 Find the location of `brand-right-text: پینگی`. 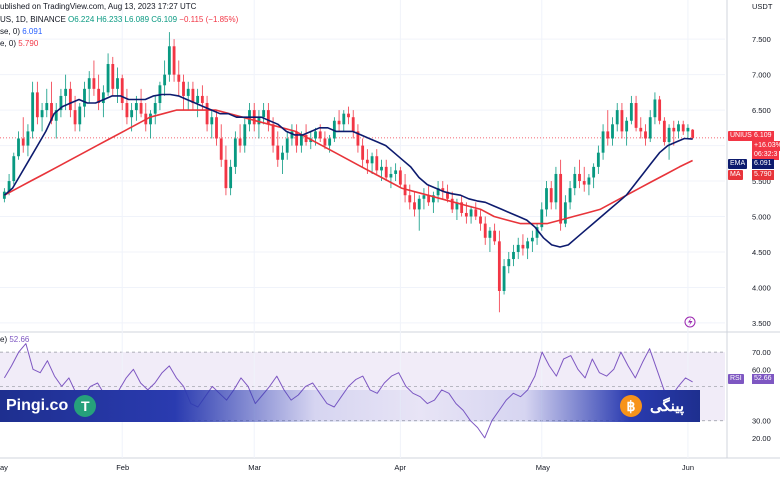

brand-right-text: پینگی is located at coordinates (667, 406).